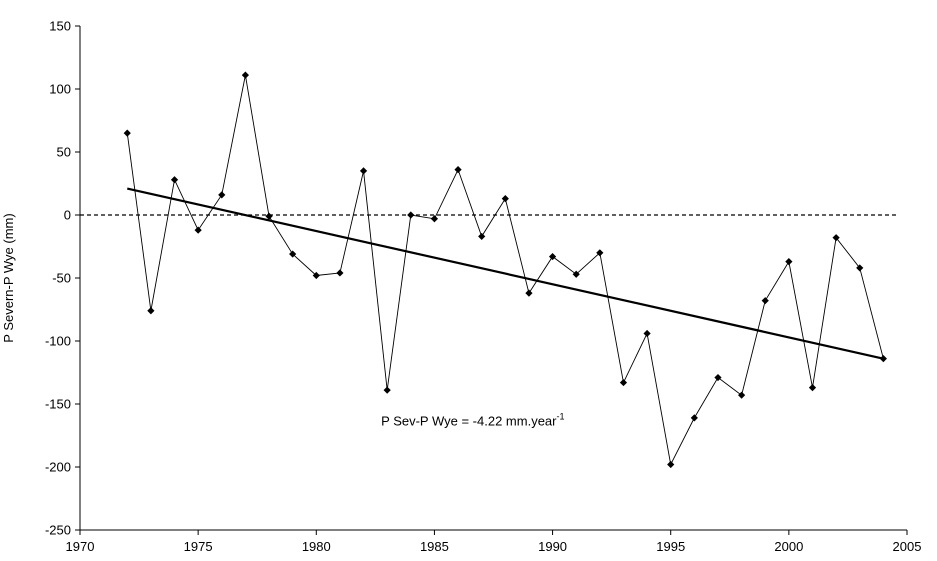 This screenshot has height=561, width=937. I want to click on x-tick-label: 1990, so click(552, 546).